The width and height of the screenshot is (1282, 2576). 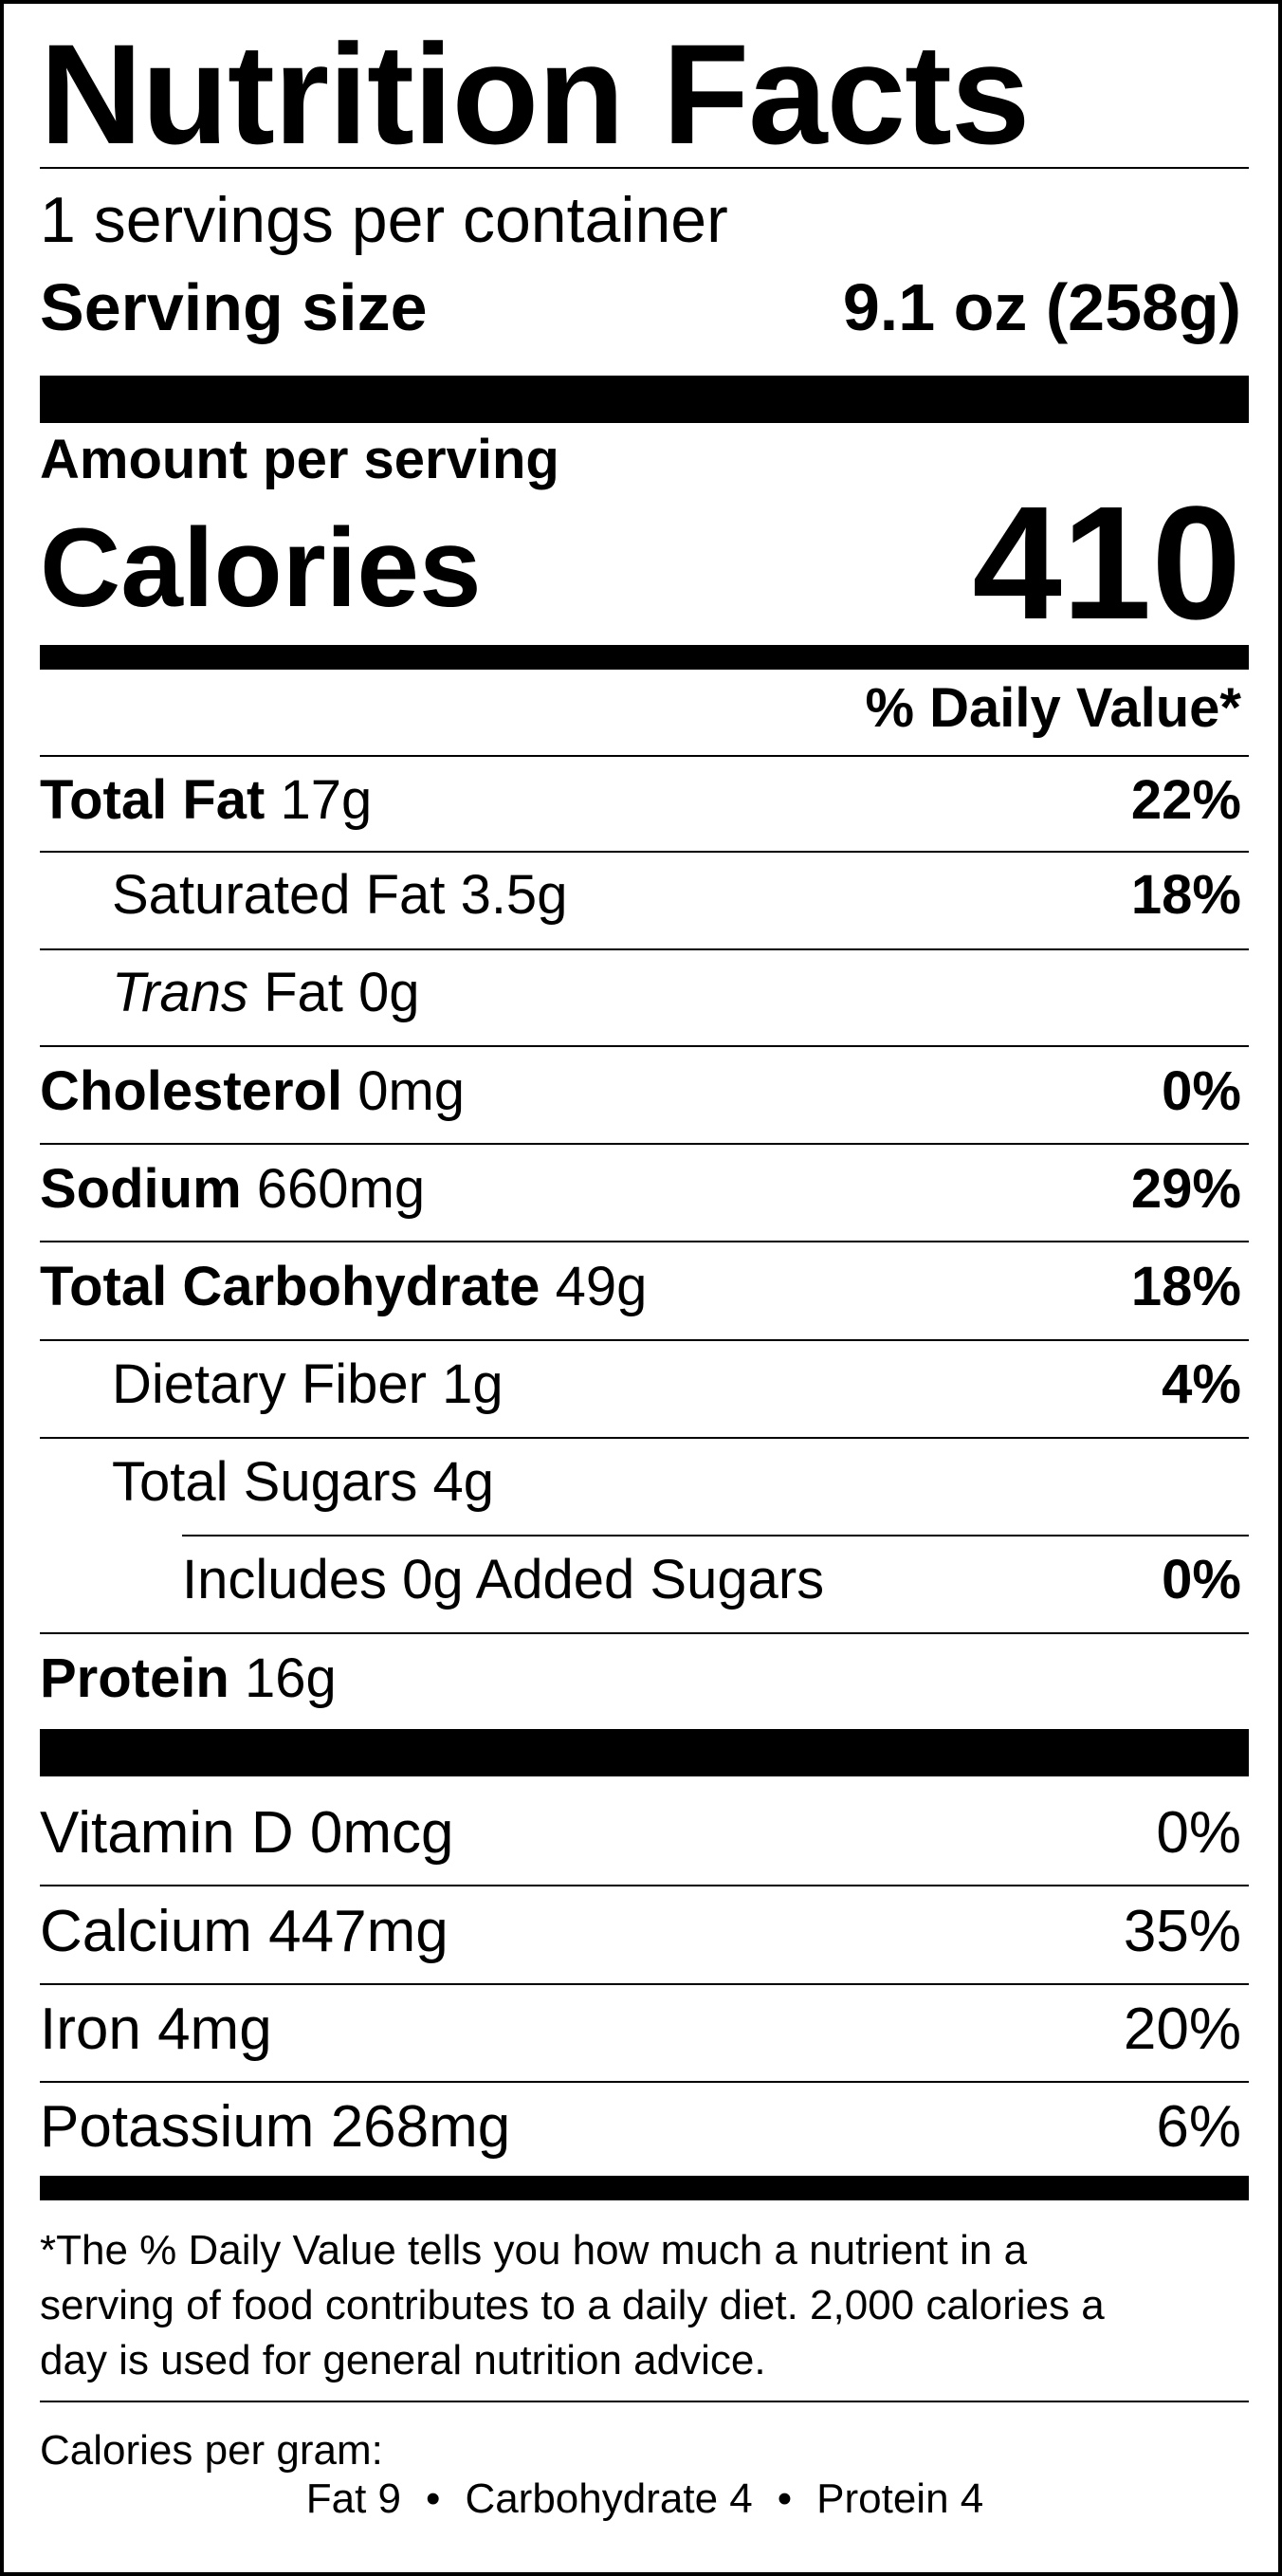 I want to click on vitamin-name: Iron, so click(x=90, y=2029).